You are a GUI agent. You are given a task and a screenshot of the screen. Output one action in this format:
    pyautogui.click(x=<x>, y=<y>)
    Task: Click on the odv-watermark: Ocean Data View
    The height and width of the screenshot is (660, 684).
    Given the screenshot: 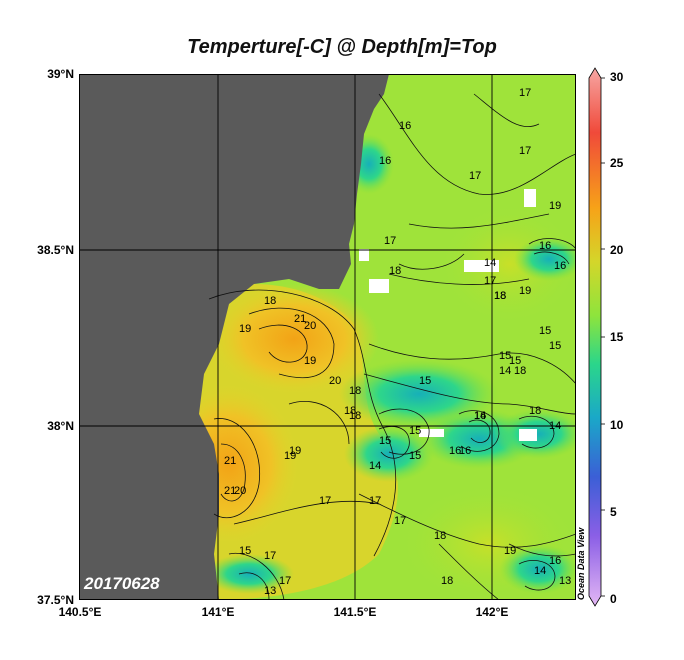 What is the action you would take?
    pyautogui.click(x=581, y=563)
    